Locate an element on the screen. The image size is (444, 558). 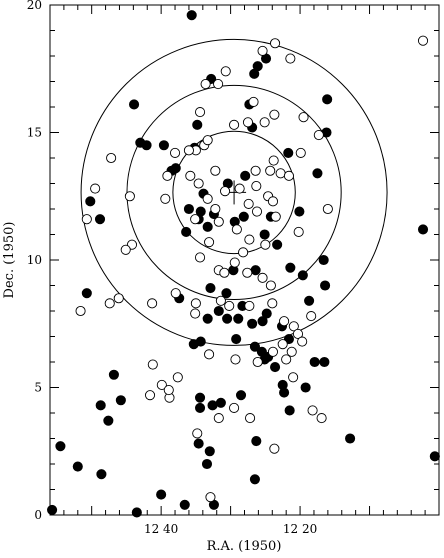
x-tick-label: 12 20 is located at coordinates (300, 529).